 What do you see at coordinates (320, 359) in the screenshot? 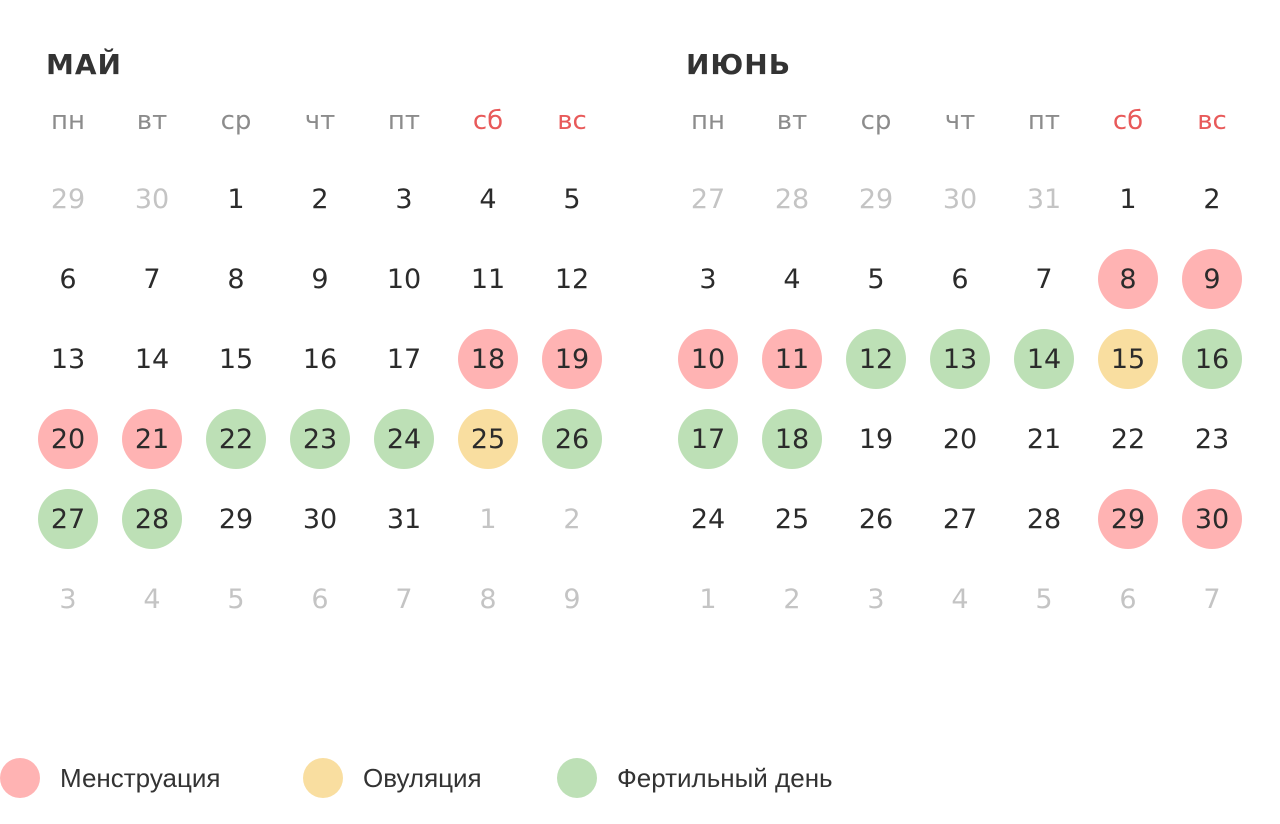
I see `day-cell: 16` at bounding box center [320, 359].